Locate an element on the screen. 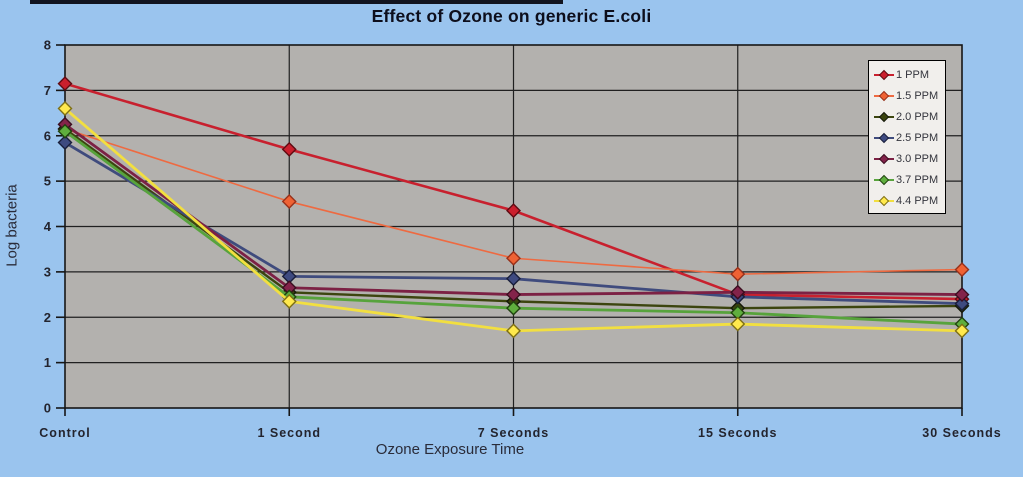 The image size is (1023, 477). y-tick-label: 1 is located at coordinates (47, 362).